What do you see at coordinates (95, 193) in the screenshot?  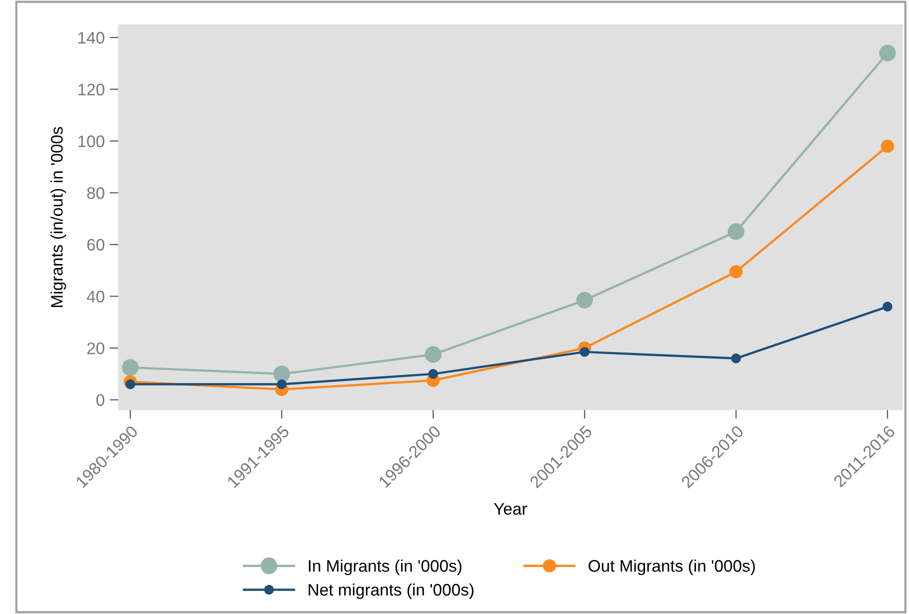 I see `y-tick-label: 80` at bounding box center [95, 193].